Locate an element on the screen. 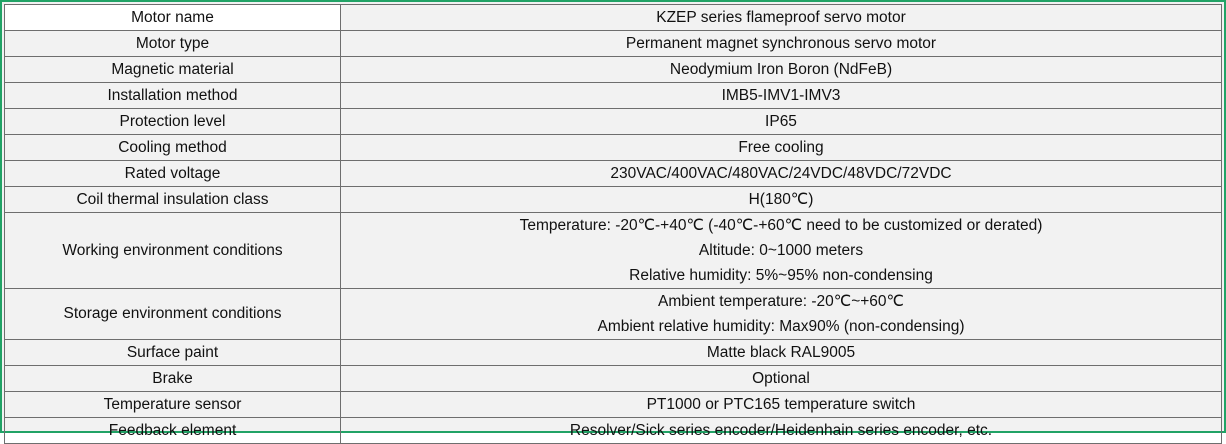 The height and width of the screenshot is (444, 1226). spec-label: Feedback element is located at coordinates (172, 430).